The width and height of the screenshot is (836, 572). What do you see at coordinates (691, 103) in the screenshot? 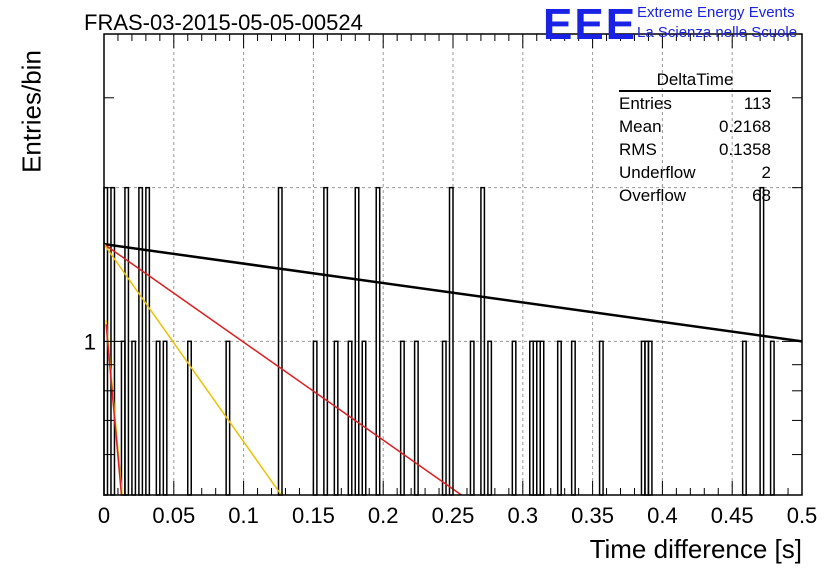
I see `stats-row-entries: Entries 113` at bounding box center [691, 103].